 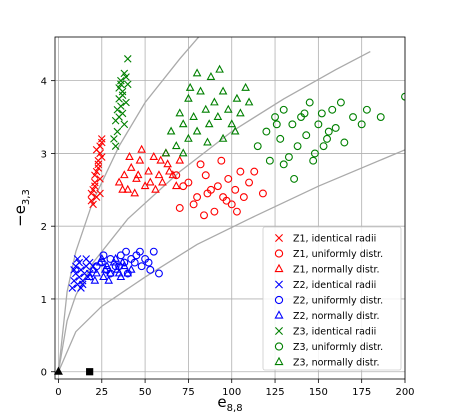 I want to click on legend-box, so click(x=332, y=298).